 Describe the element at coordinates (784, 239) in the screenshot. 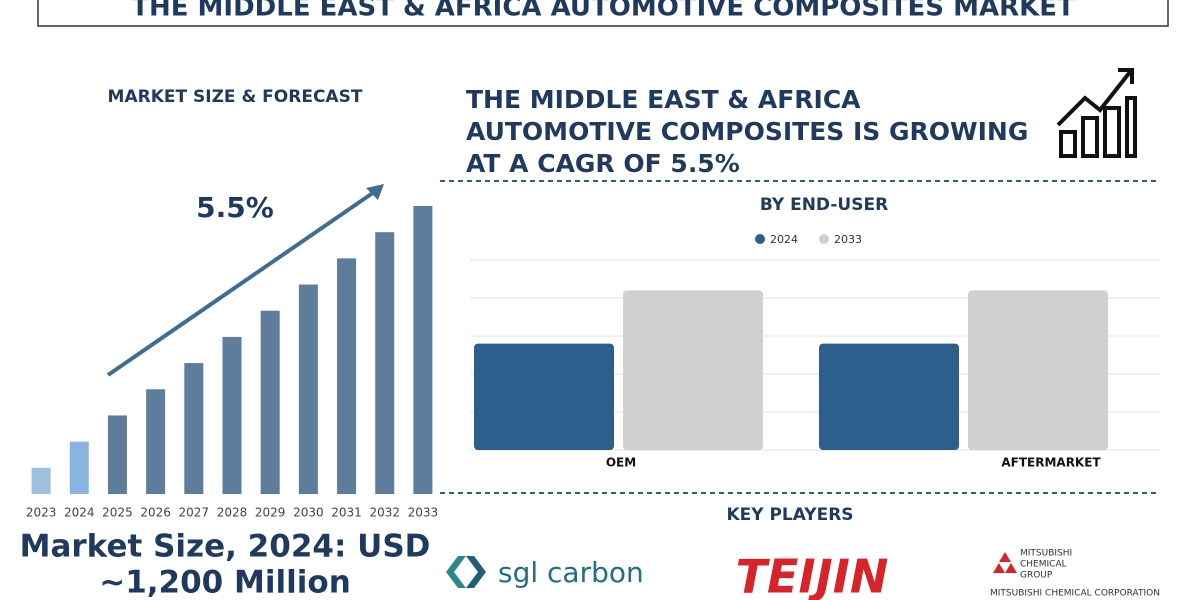

I see `legend-label: 2024` at that location.